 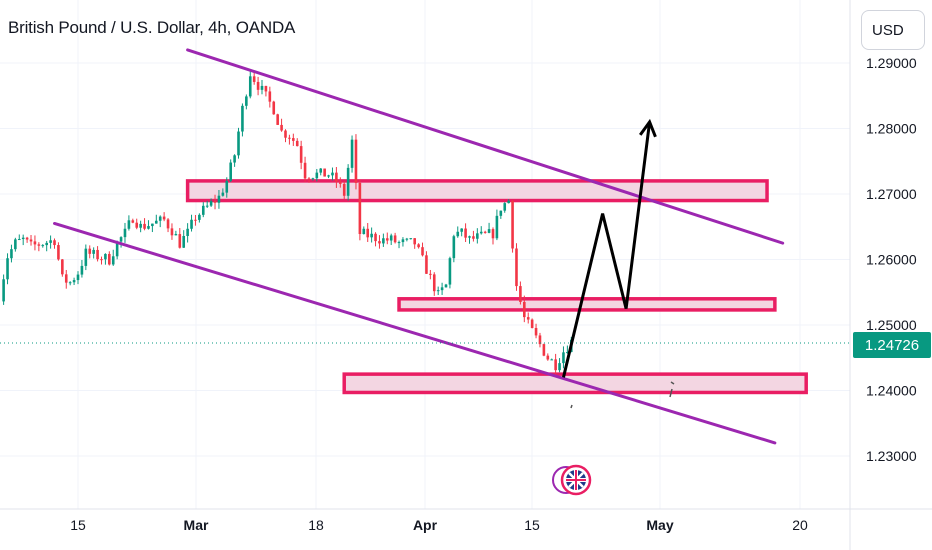 What do you see at coordinates (439, 525) in the screenshot?
I see `time-axis: 15 Mar 18 Apr 15 May 20` at bounding box center [439, 525].